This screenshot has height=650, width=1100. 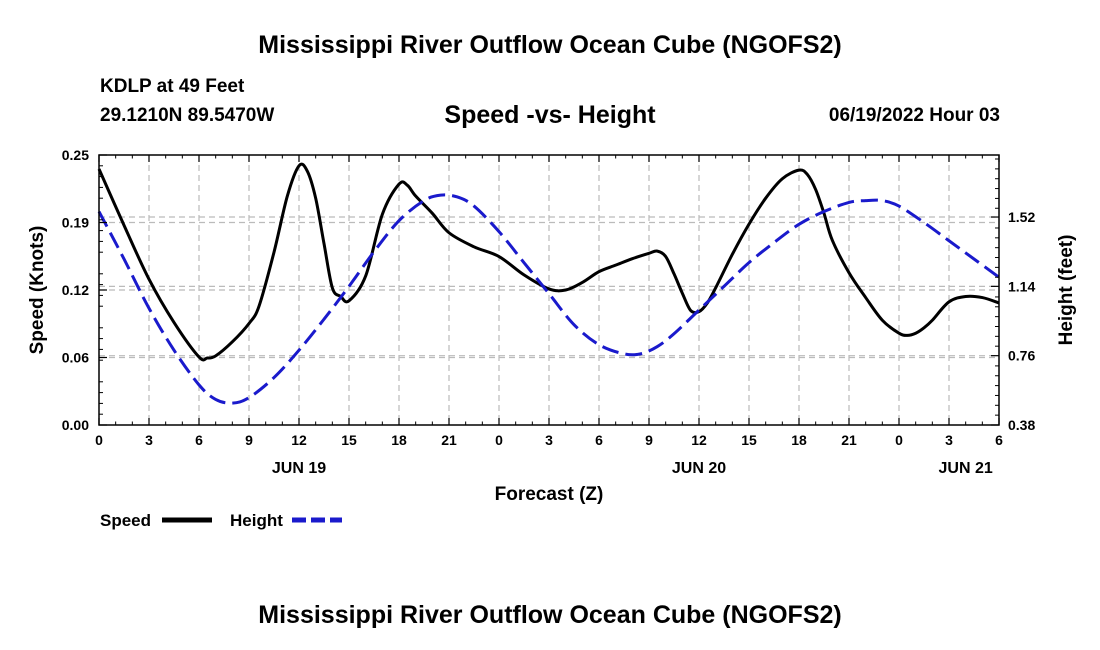 What do you see at coordinates (549, 494) in the screenshot?
I see `x-axis-title: Forecast (Z)` at bounding box center [549, 494].